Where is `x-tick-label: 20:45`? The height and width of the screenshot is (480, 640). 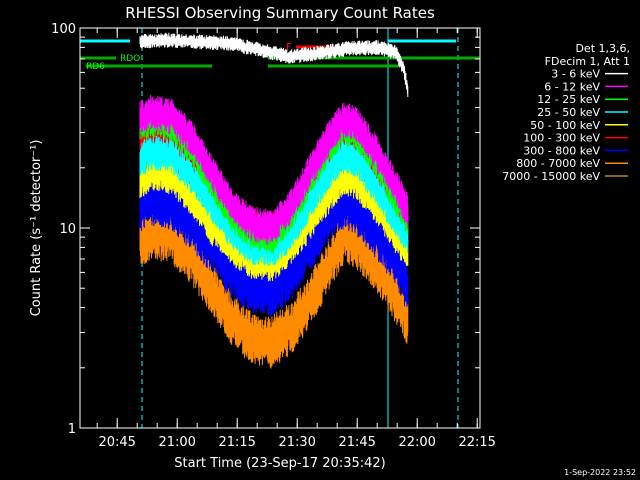 x-tick-label: 20:45 is located at coordinates (116, 442).